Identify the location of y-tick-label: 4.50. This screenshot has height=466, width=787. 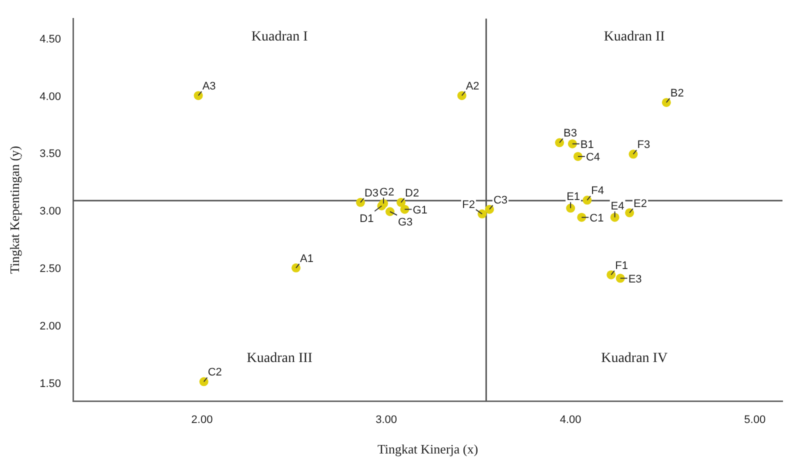
(51, 39).